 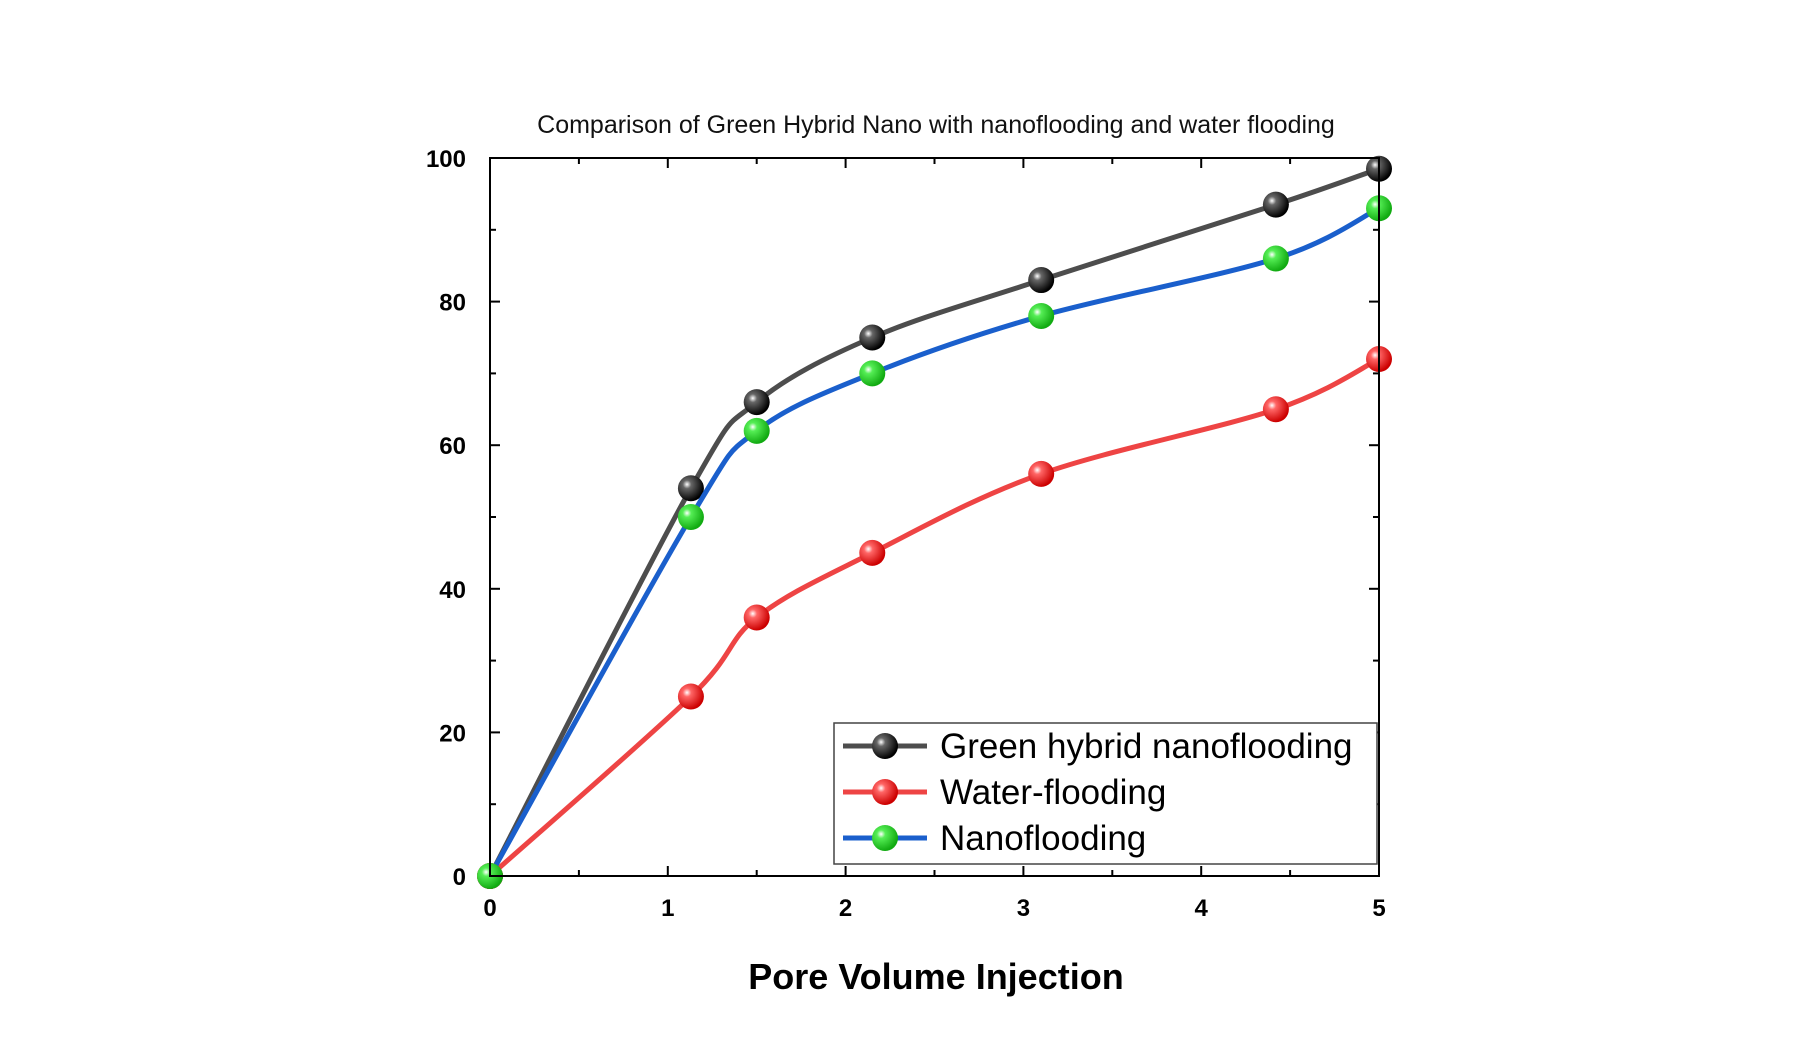 I want to click on legend-item: Nanoflooding, so click(x=994, y=838).